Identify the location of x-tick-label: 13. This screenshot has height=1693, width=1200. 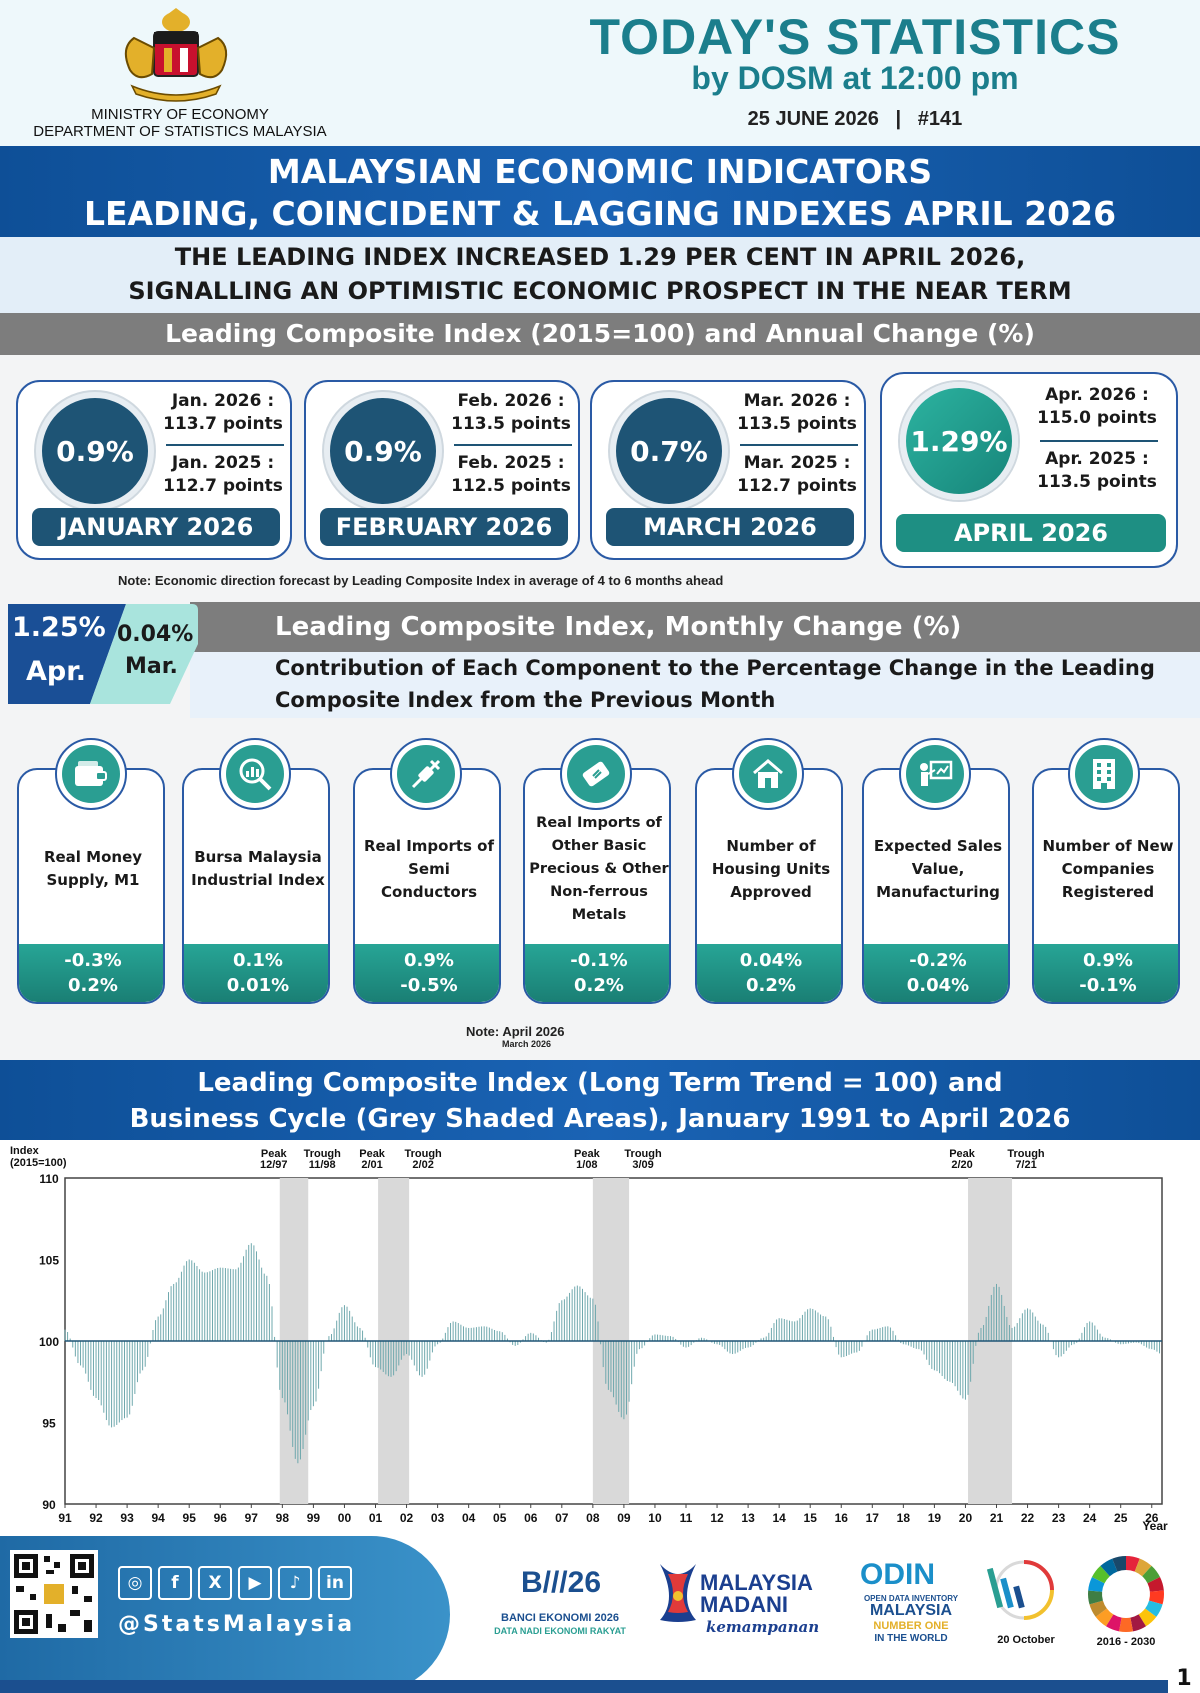
(748, 1518).